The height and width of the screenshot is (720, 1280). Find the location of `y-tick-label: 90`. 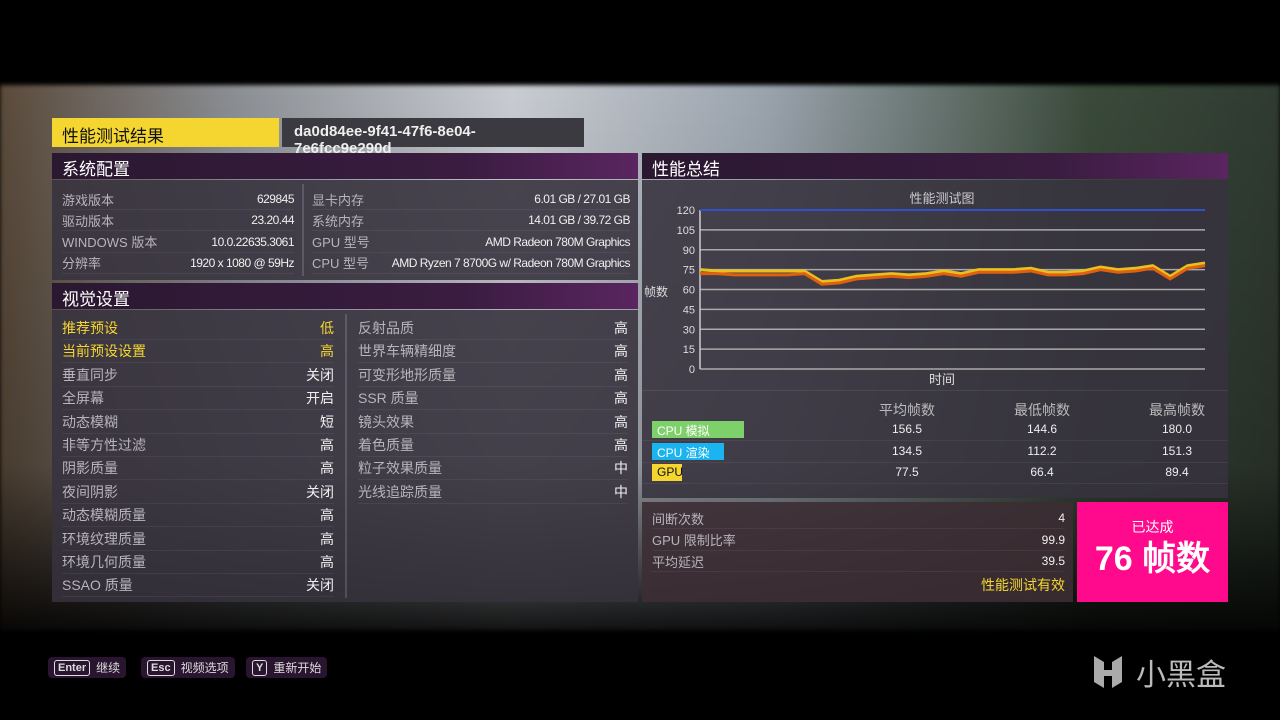

y-tick-label: 90 is located at coordinates (689, 251).